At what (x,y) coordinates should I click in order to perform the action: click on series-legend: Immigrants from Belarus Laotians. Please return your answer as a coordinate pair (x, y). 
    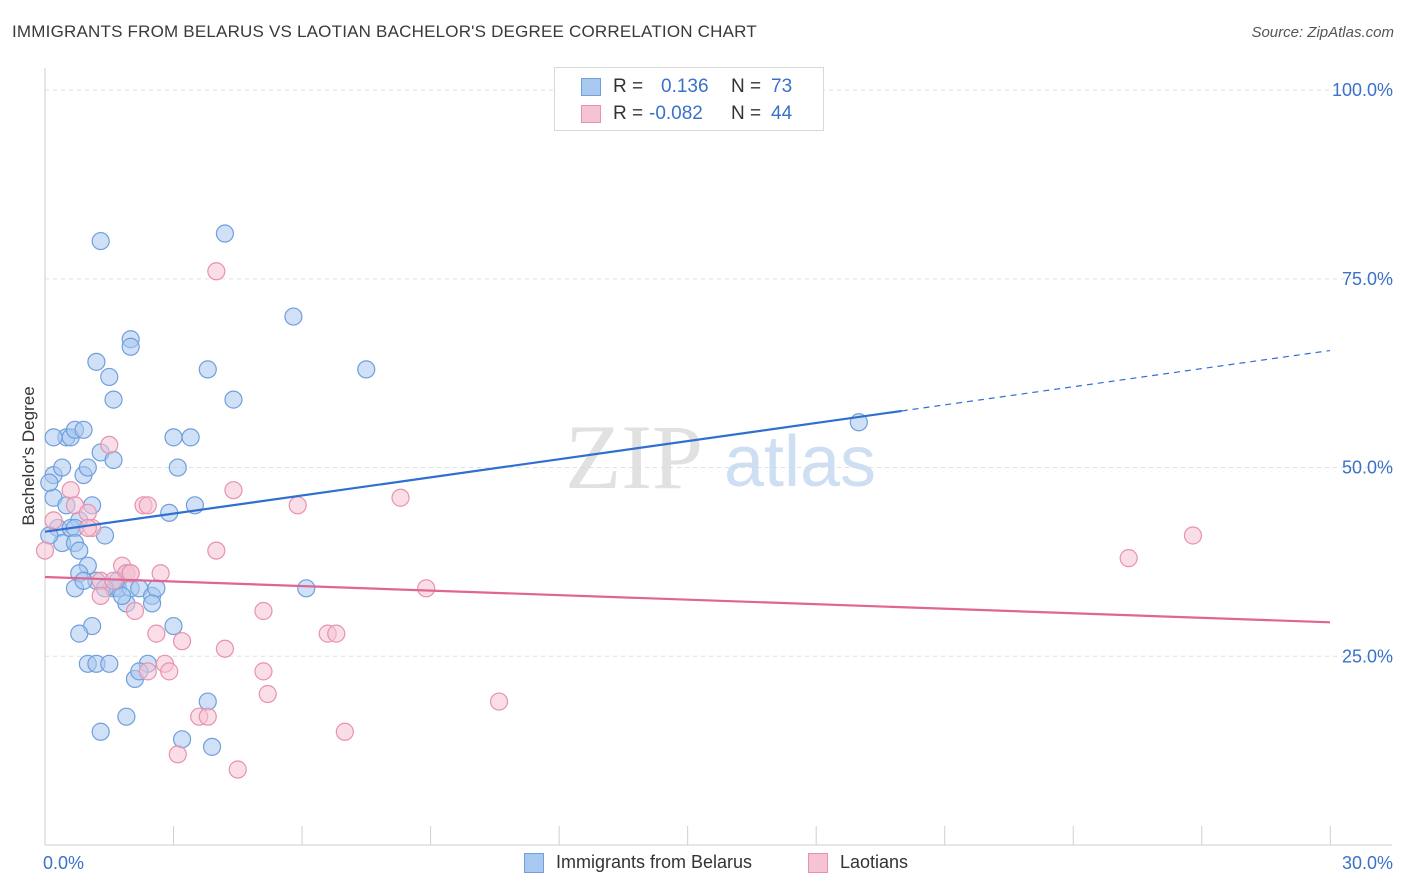
    Looking at the image, I should click on (703, 864).